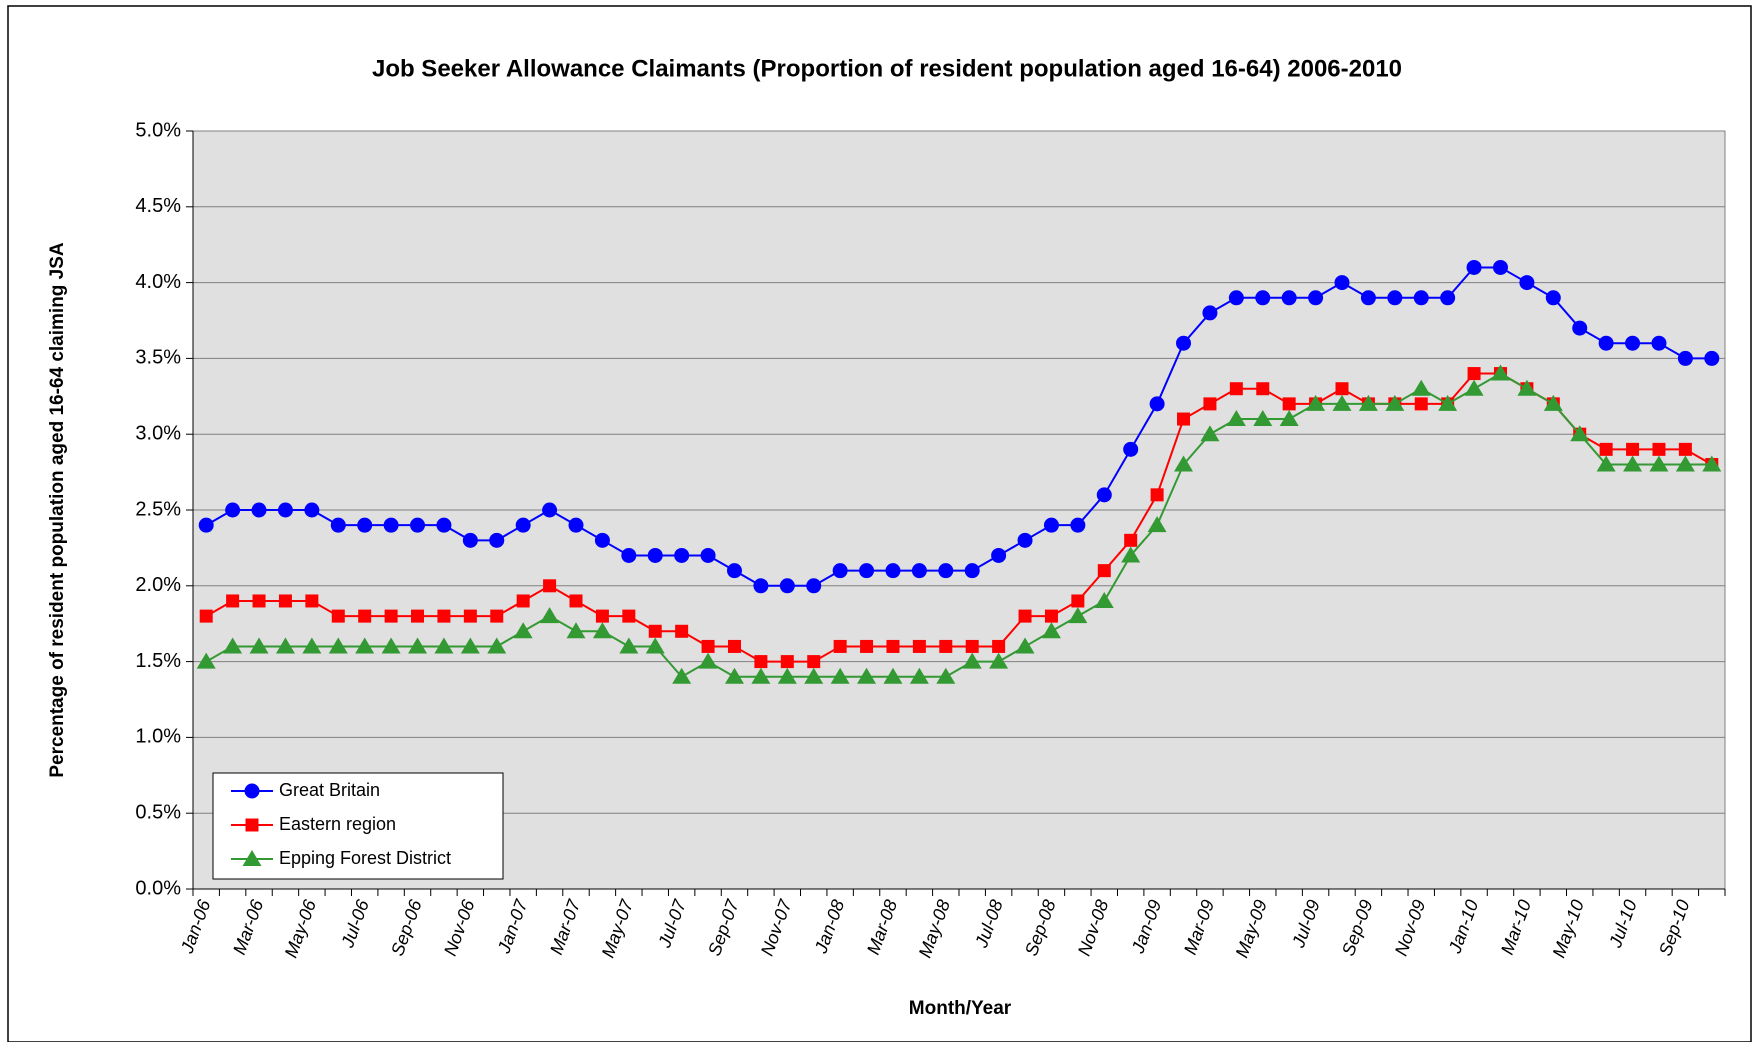 This screenshot has height=1042, width=1760. Describe the element at coordinates (158, 888) in the screenshot. I see `y-tick-label: 0.0%` at that location.